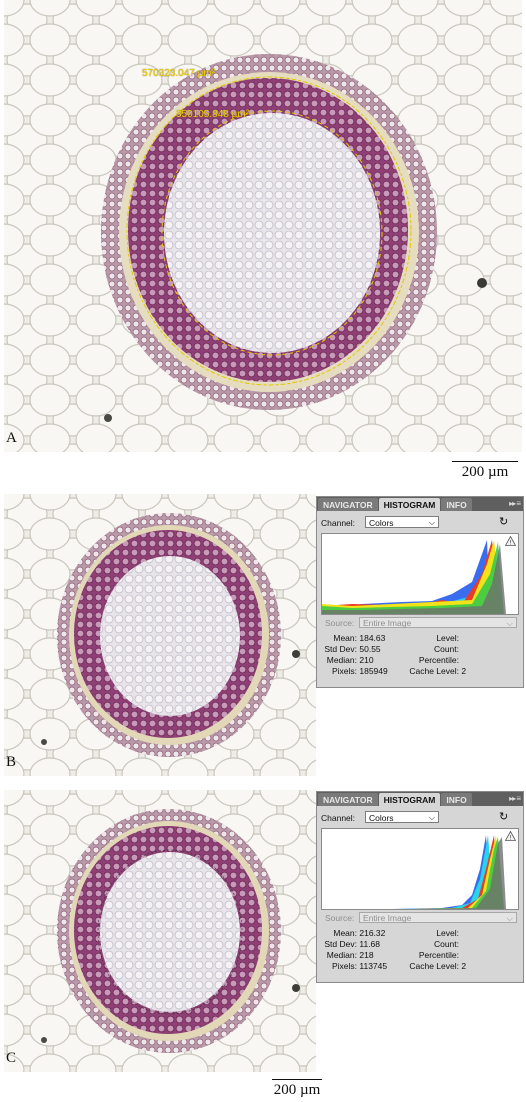 Image resolution: width=526 pixels, height=1102 pixels. Describe the element at coordinates (359, 671) in the screenshot. I see `stat-pixels: Pixels: 185949` at that location.